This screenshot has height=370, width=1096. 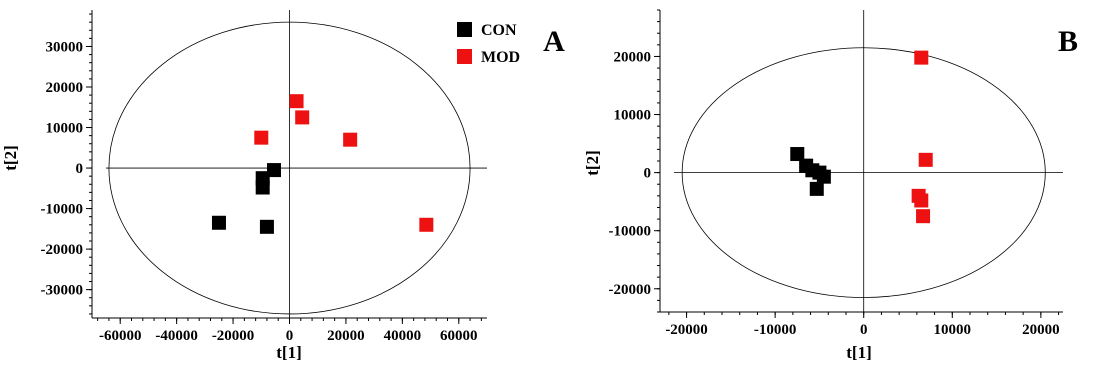 I want to click on y-tick-label-b: 0, so click(x=648, y=174).